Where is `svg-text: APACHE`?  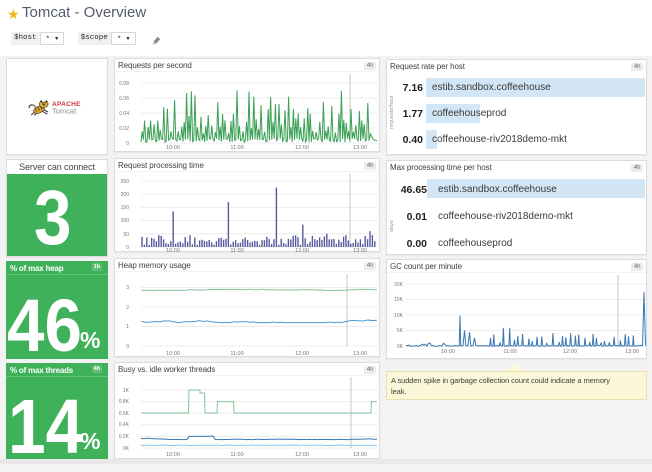 svg-text: APACHE is located at coordinates (66, 104).